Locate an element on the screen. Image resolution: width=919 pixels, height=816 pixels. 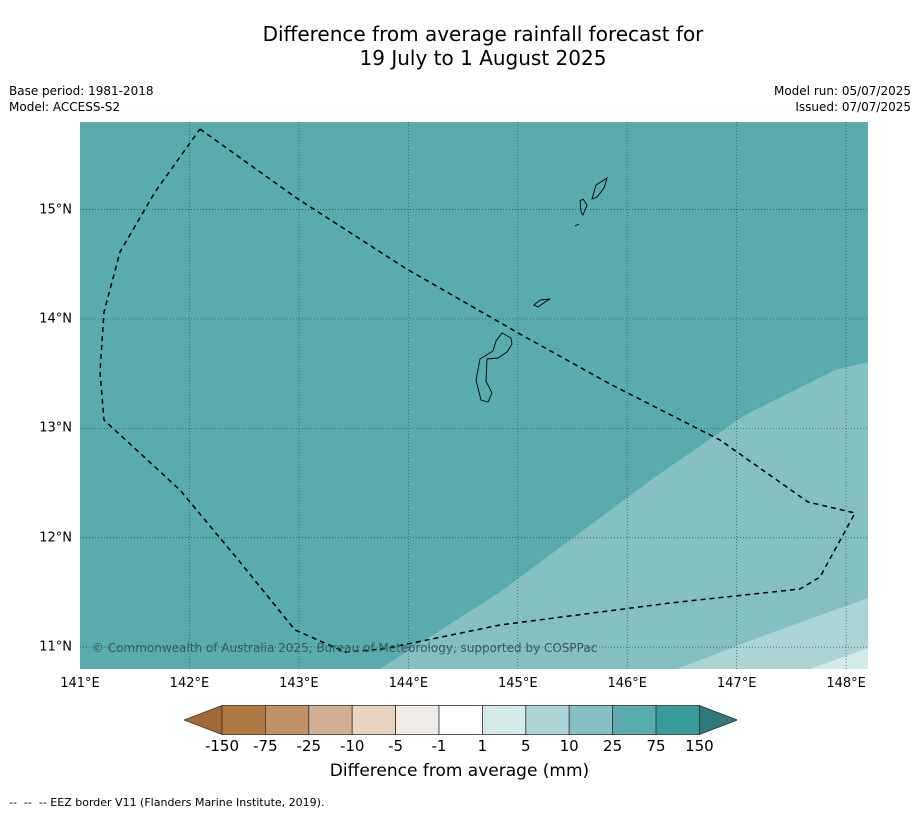
guam-island is located at coordinates (494, 367).